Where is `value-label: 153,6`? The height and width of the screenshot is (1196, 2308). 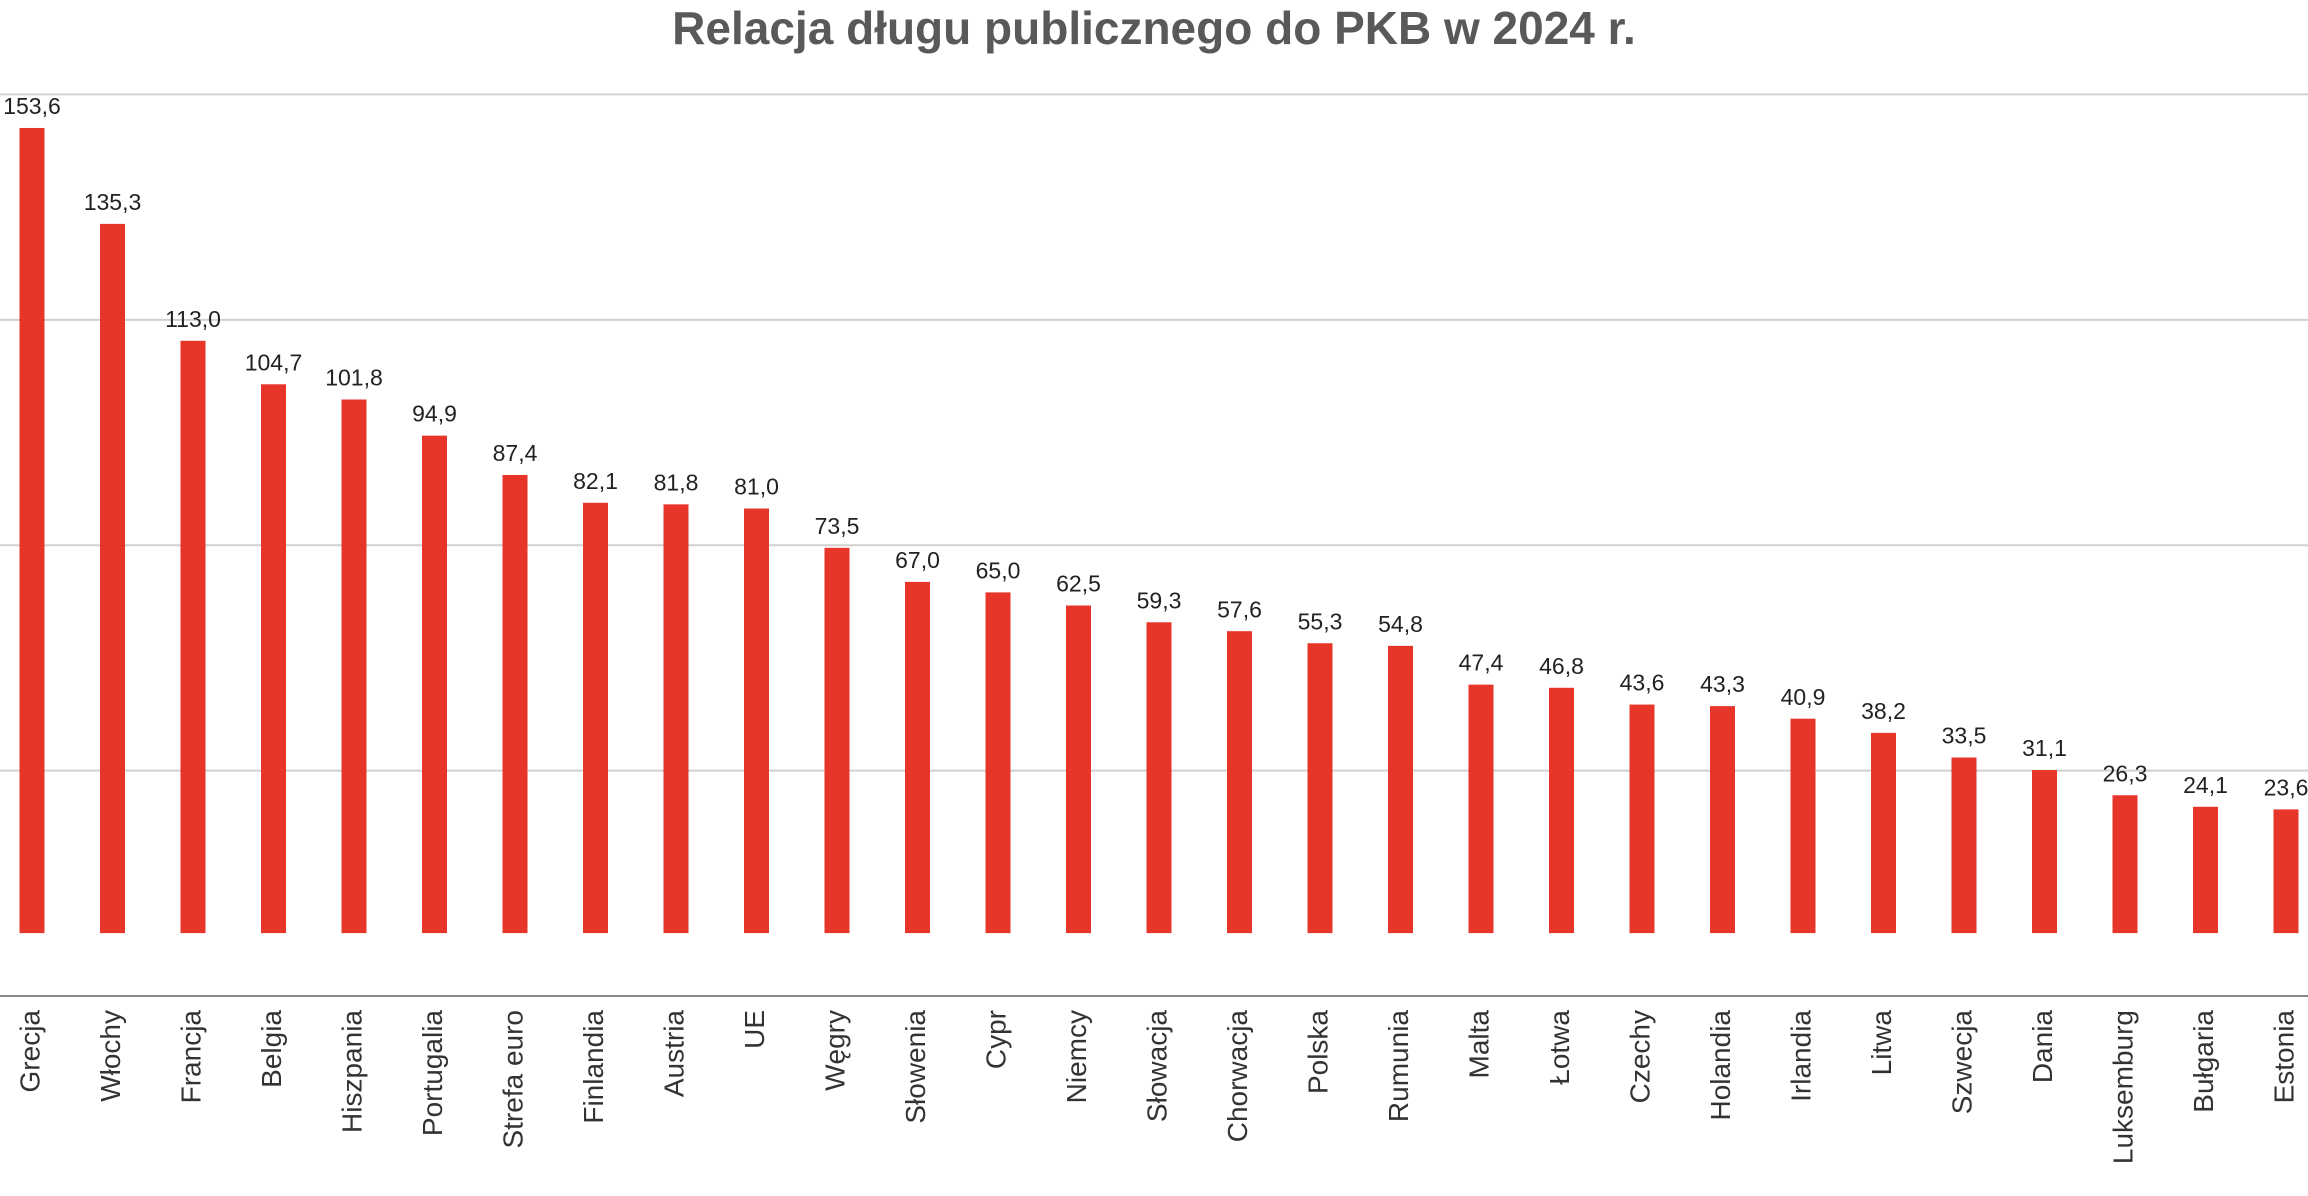 value-label: 153,6 is located at coordinates (32, 106).